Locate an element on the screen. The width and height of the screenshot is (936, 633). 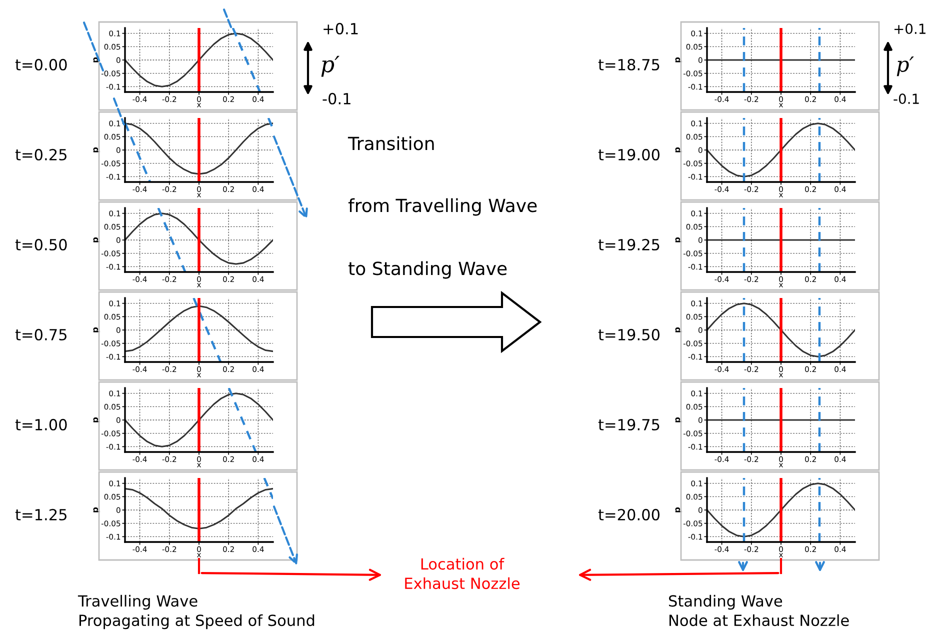
text: t=19.75 is located at coordinates (629, 424).